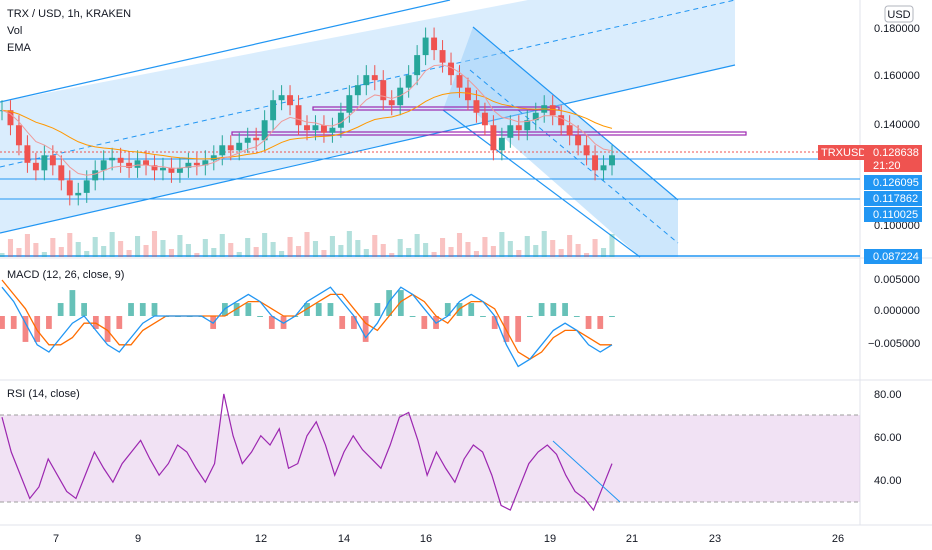  Describe the element at coordinates (893, 214) in the screenshot. I see `price-tag-level-3: 0.110025` at that location.